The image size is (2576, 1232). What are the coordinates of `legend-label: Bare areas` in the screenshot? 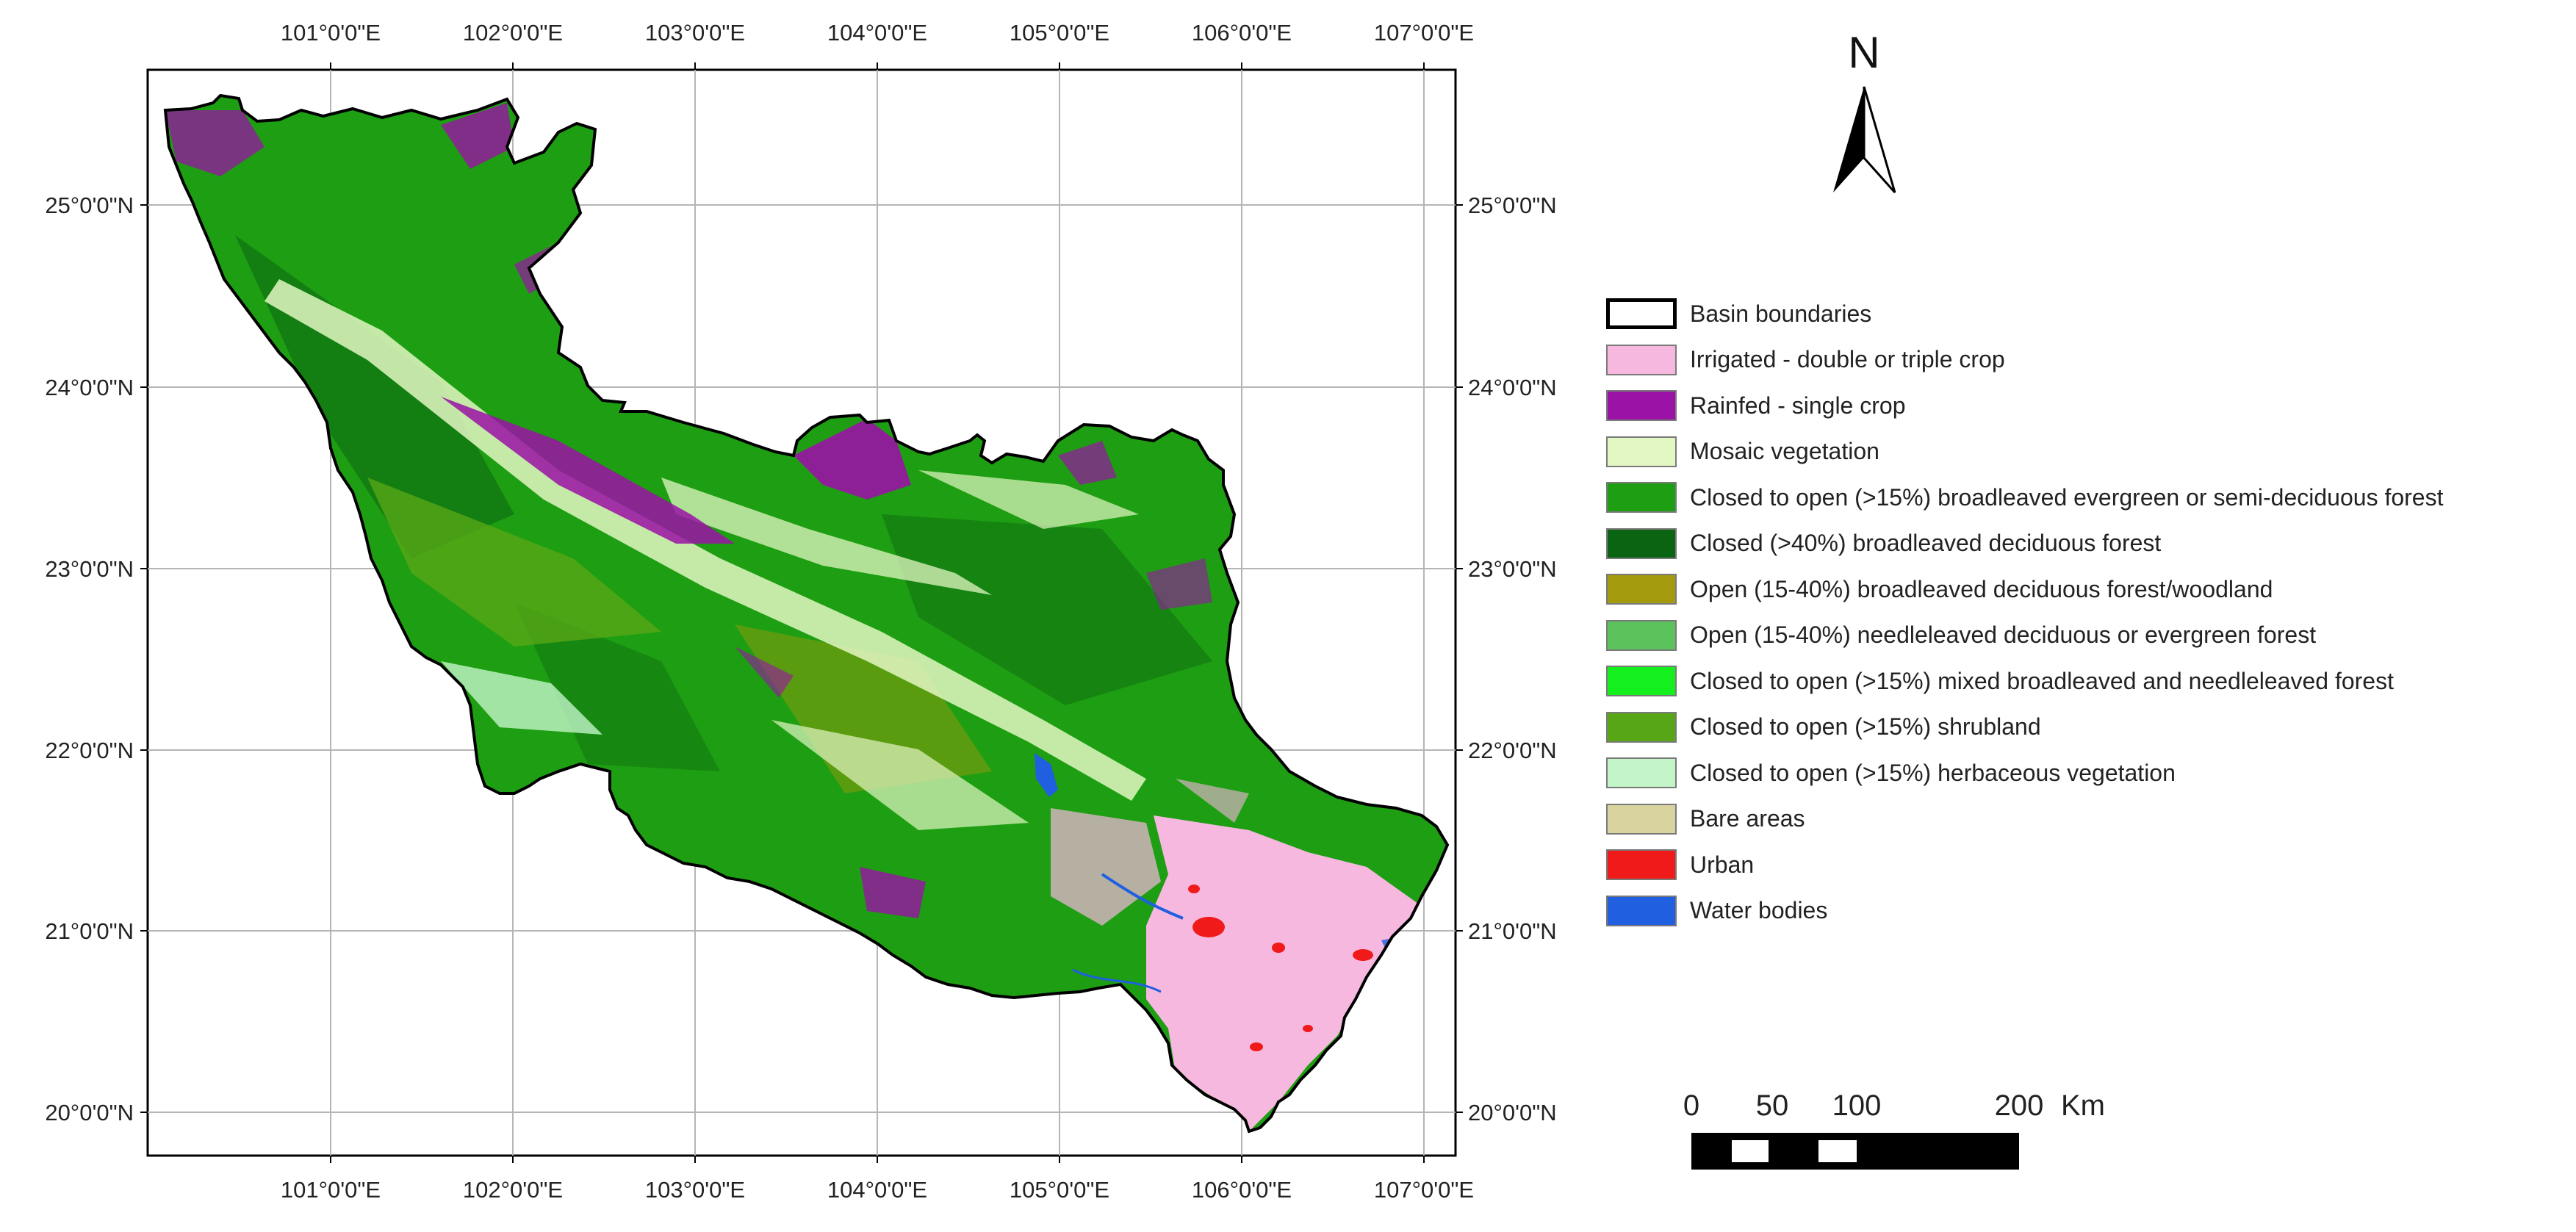 It's located at (1747, 818).